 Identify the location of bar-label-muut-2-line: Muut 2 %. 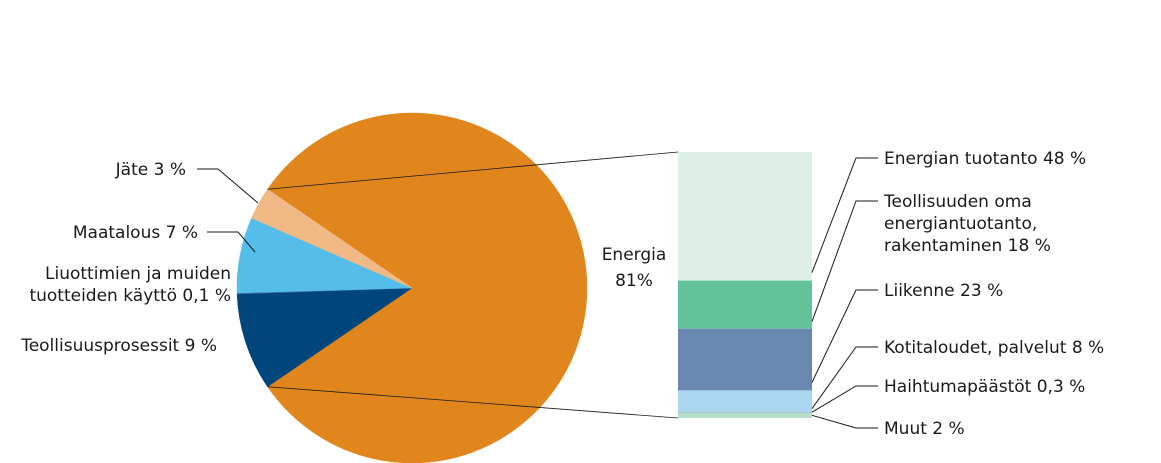
(924, 429).